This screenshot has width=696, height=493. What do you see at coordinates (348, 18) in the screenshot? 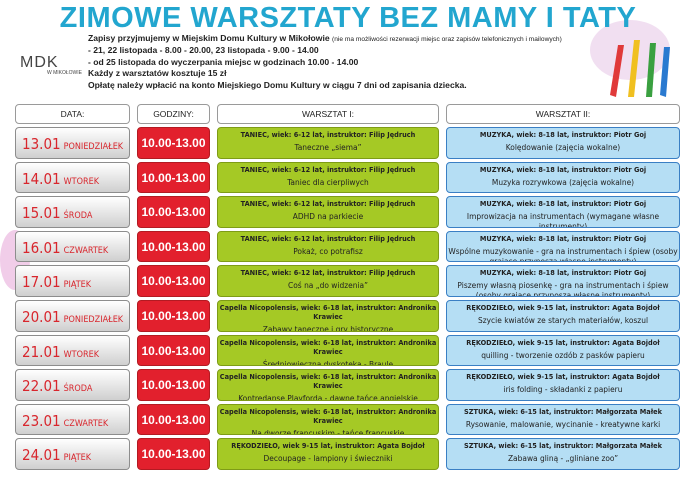
I see `title: ZIMOWE WARSZTATY BEZ MAMY I TATY` at bounding box center [348, 18].